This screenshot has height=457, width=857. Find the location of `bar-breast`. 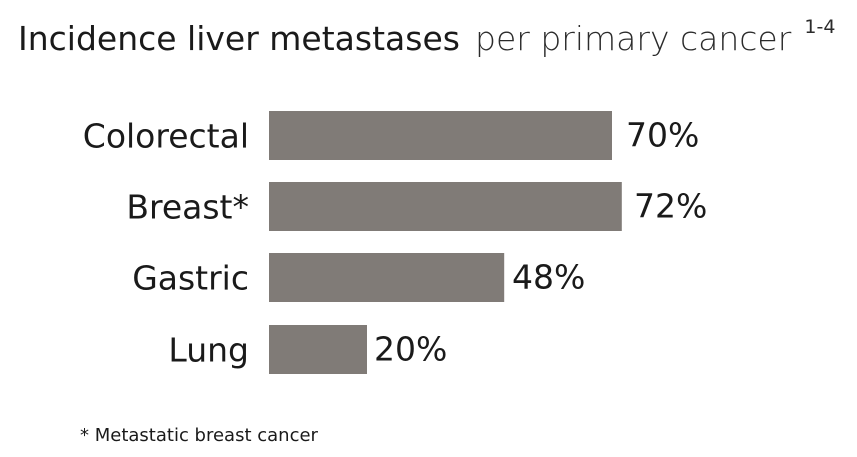

bar-breast is located at coordinates (445, 206).